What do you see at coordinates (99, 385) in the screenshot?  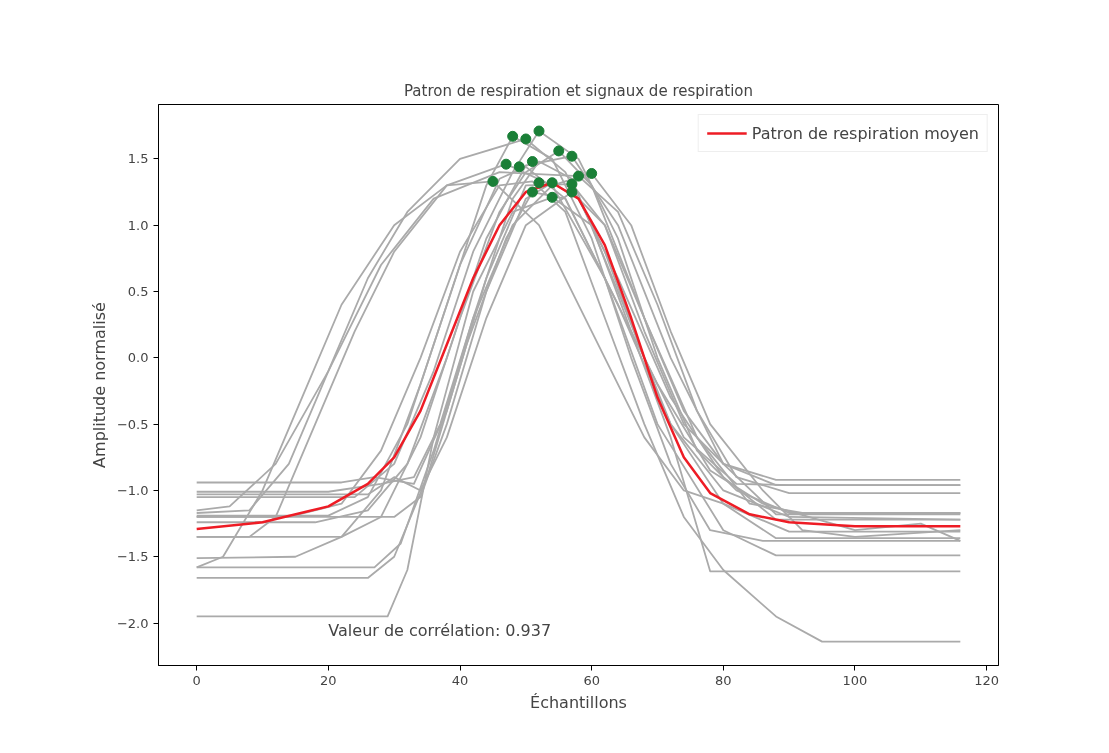 I see `y-axis-title: Amplitude normalisé` at bounding box center [99, 385].